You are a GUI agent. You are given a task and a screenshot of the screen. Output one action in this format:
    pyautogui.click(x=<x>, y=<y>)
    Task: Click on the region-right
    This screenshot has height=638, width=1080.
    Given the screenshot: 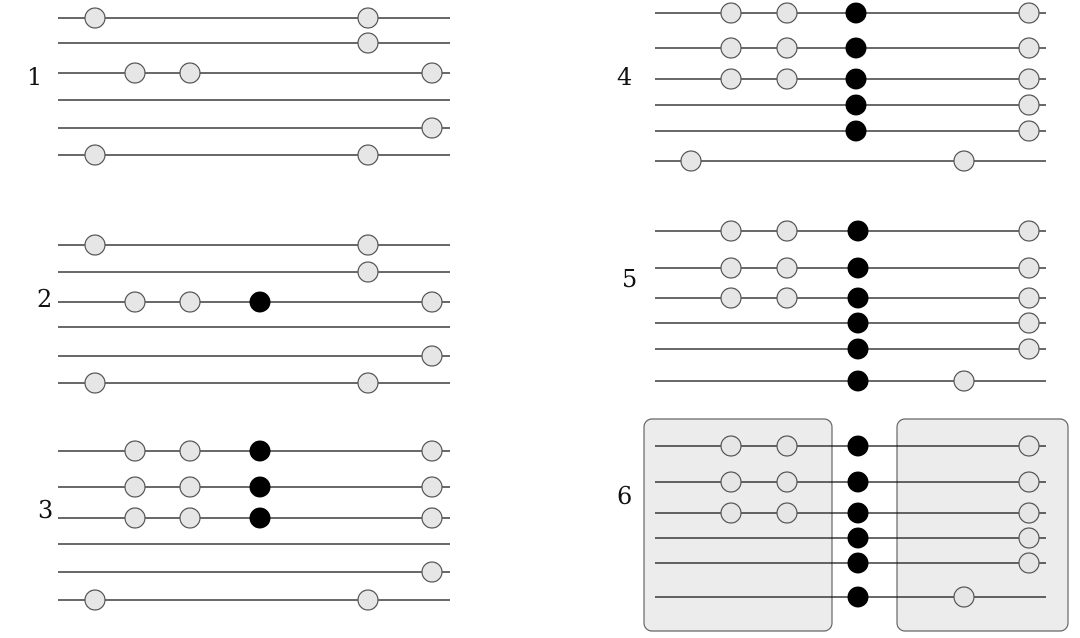 What is the action you would take?
    pyautogui.click(x=982, y=525)
    